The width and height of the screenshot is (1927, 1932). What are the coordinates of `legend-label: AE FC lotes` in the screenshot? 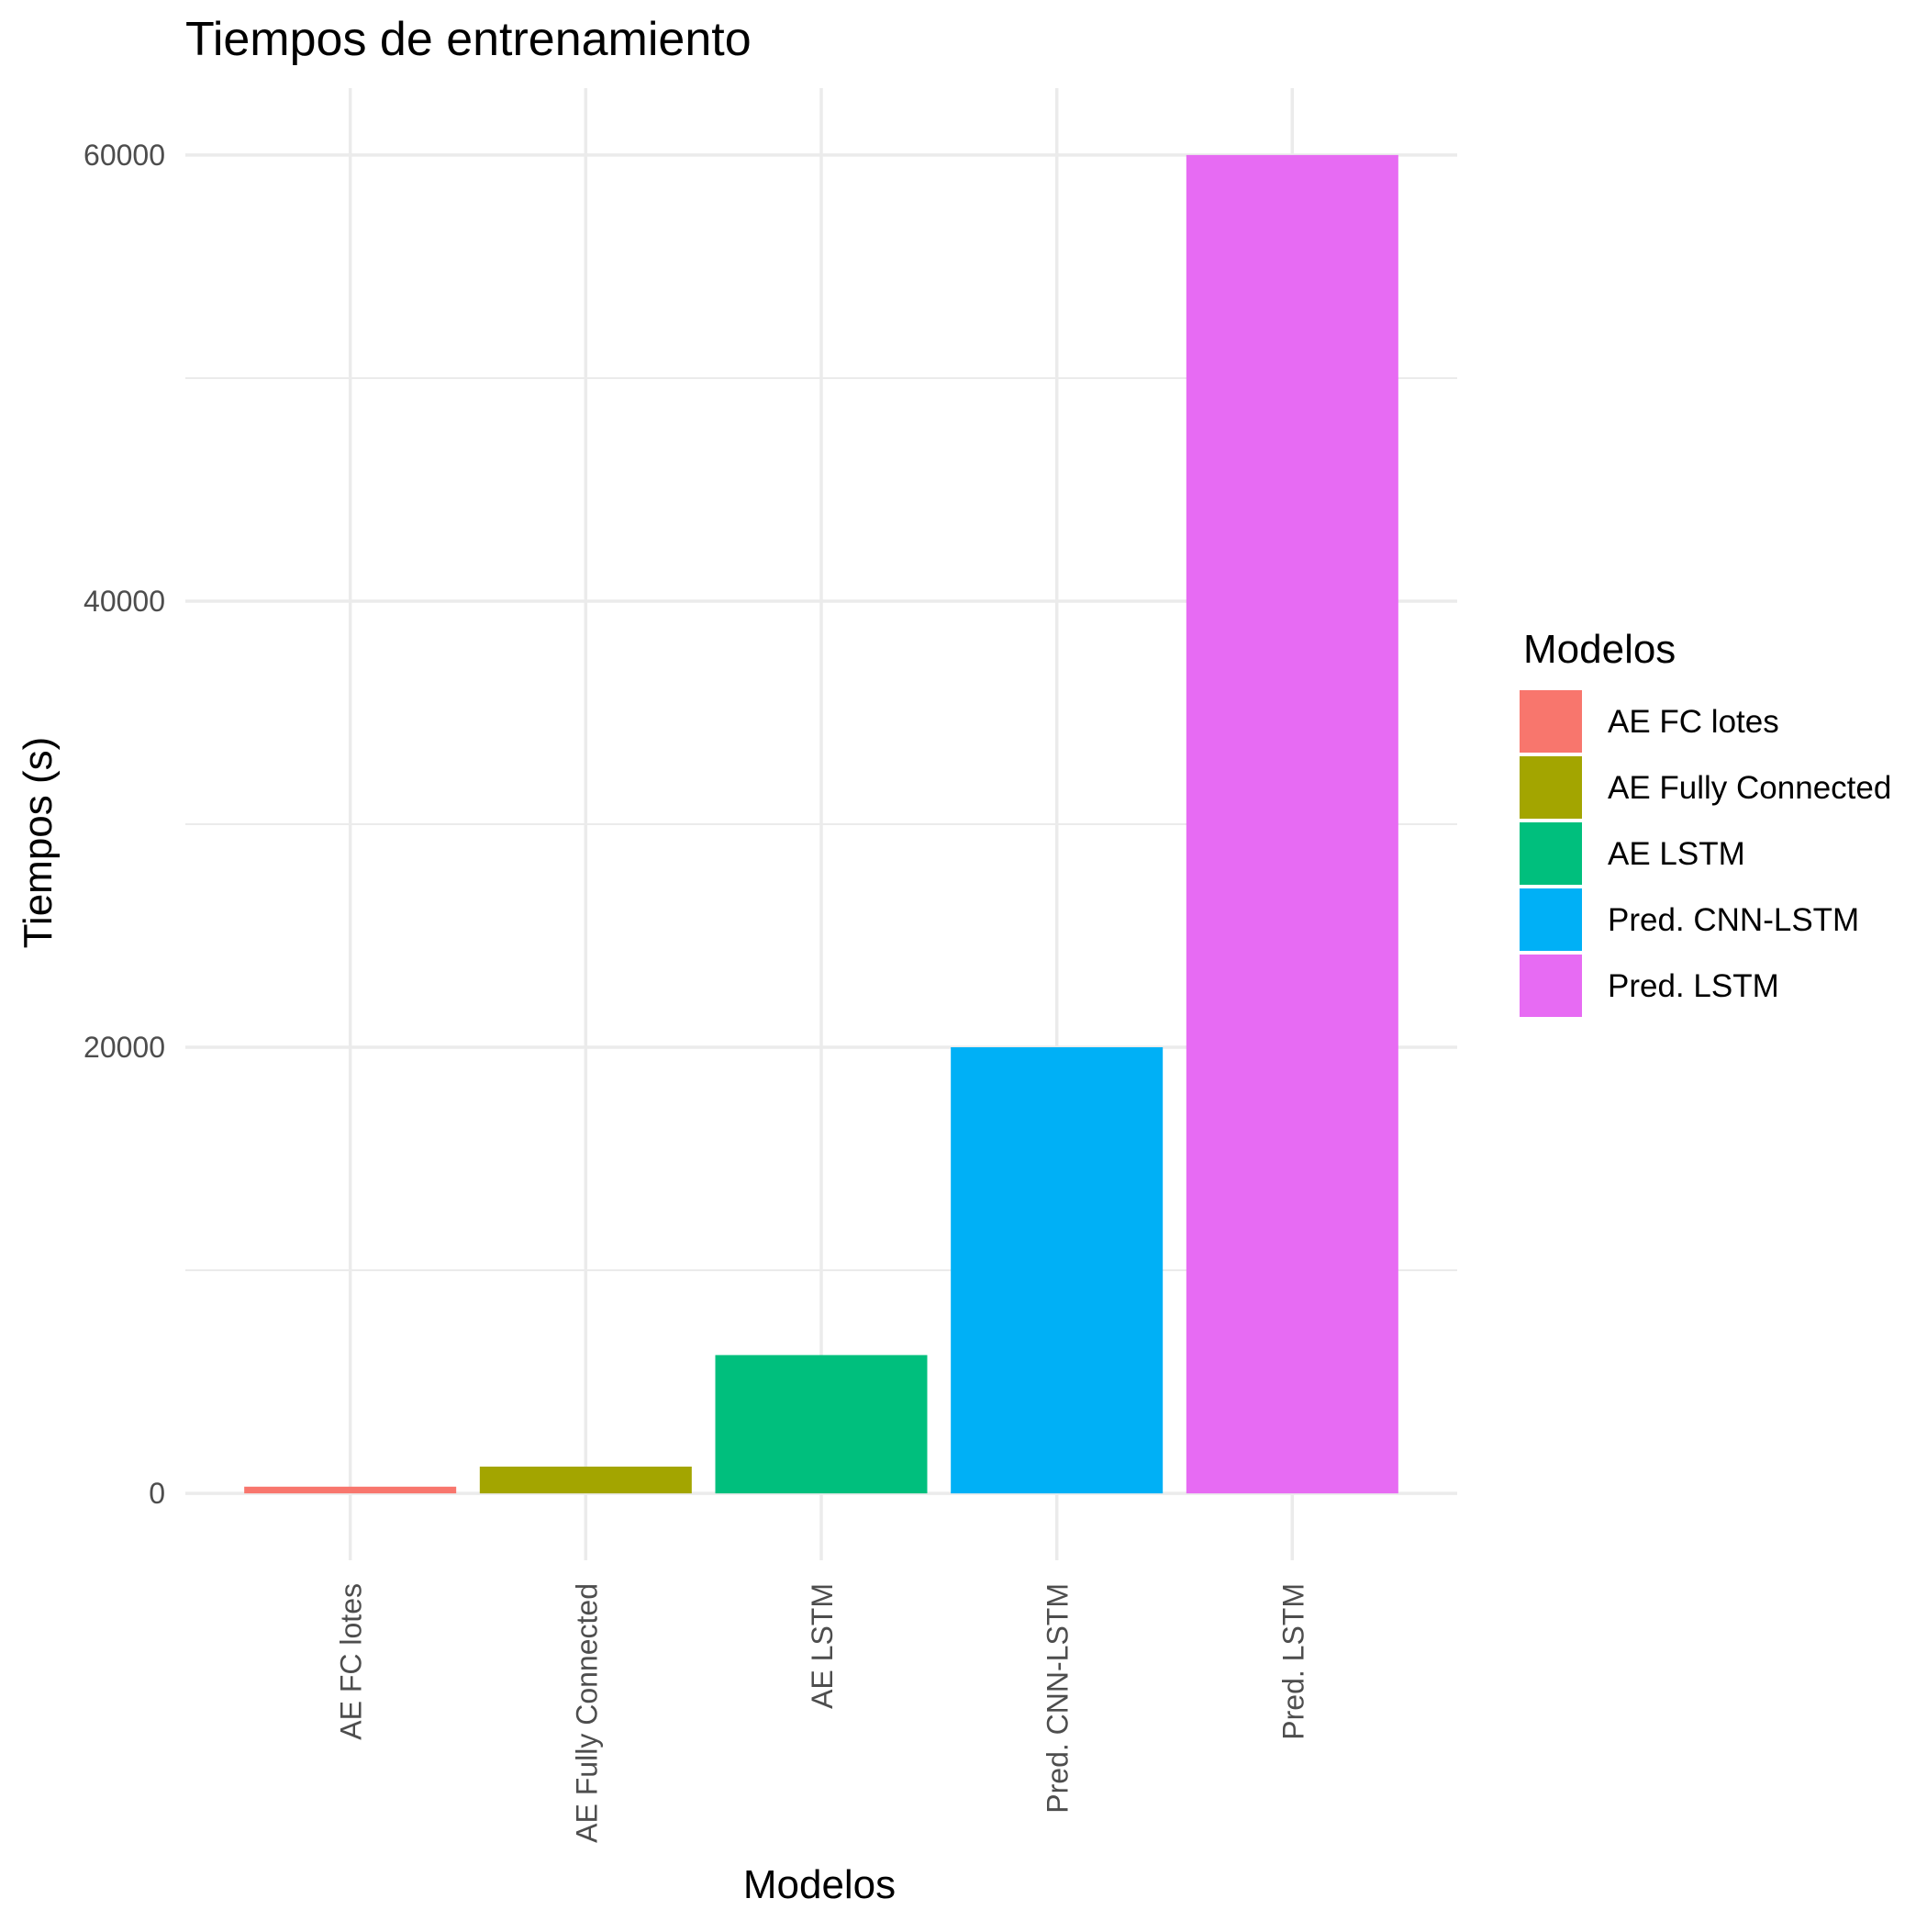 It's located at (1693, 722).